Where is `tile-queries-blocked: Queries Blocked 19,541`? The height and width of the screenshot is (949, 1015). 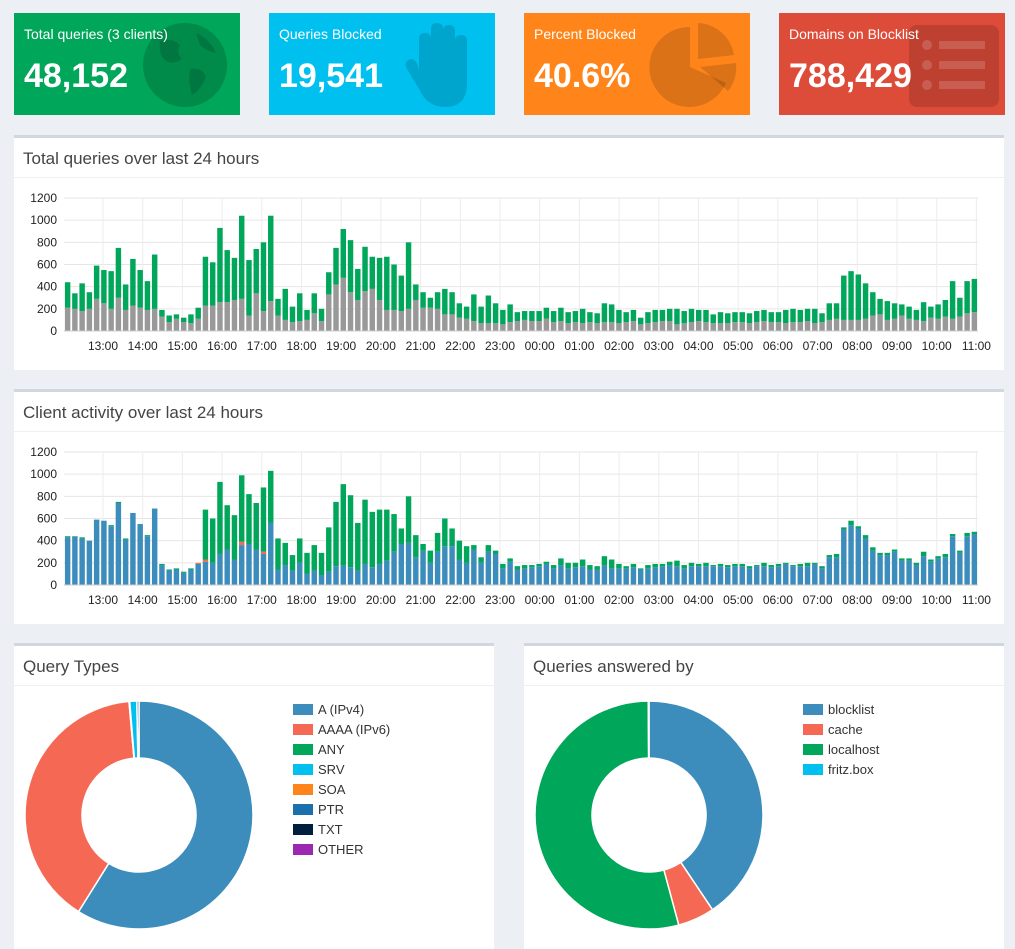 tile-queries-blocked: Queries Blocked 19,541 is located at coordinates (382, 64).